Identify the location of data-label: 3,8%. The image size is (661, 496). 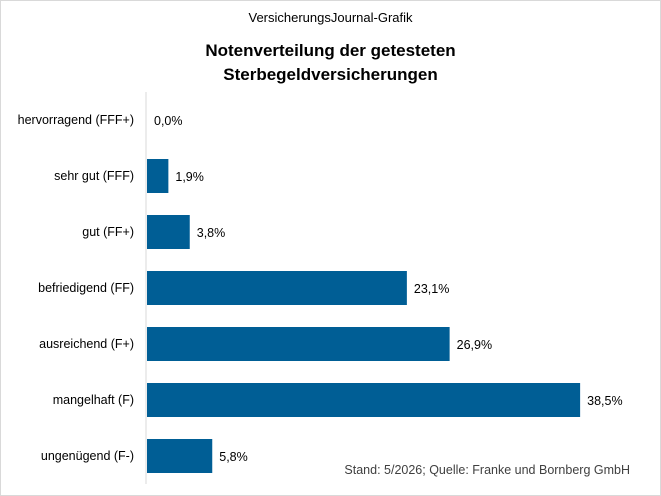
(211, 233).